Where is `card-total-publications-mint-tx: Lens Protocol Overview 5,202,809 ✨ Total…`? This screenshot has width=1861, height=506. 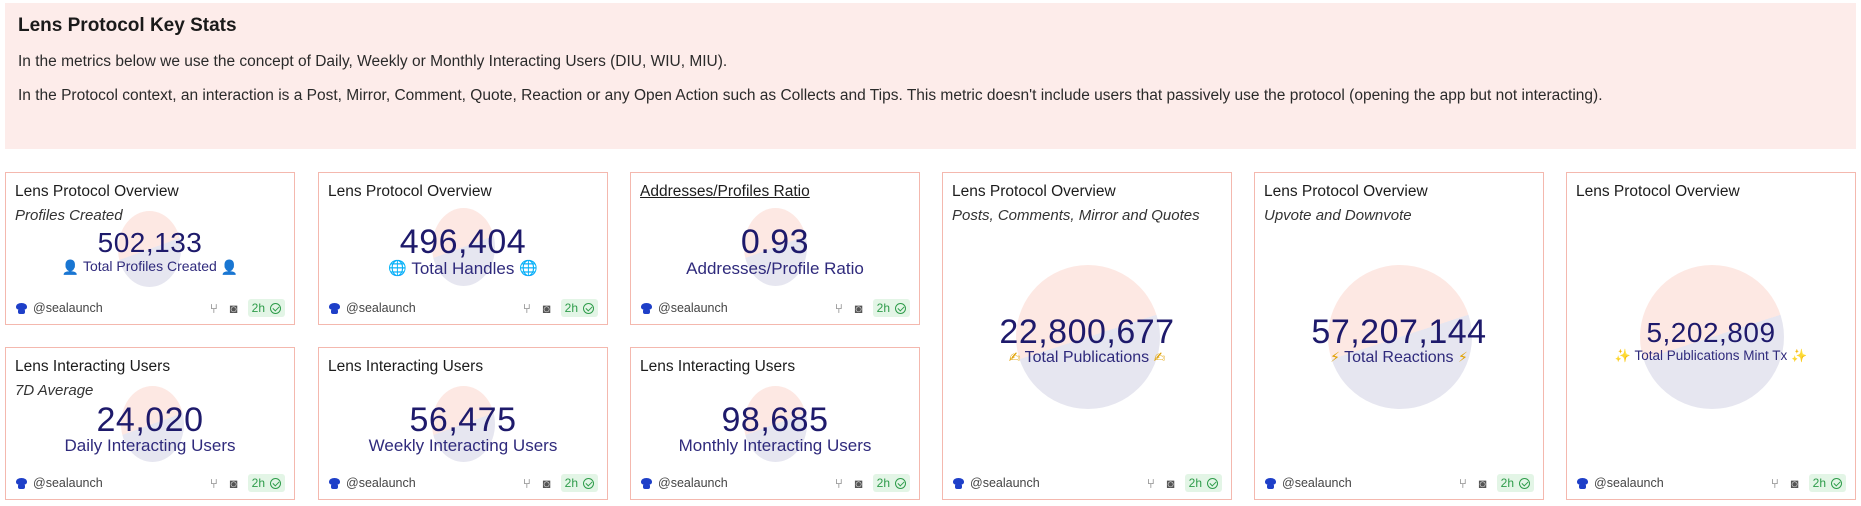
card-total-publications-mint-tx: Lens Protocol Overview 5,202,809 ✨ Total… is located at coordinates (1711, 336).